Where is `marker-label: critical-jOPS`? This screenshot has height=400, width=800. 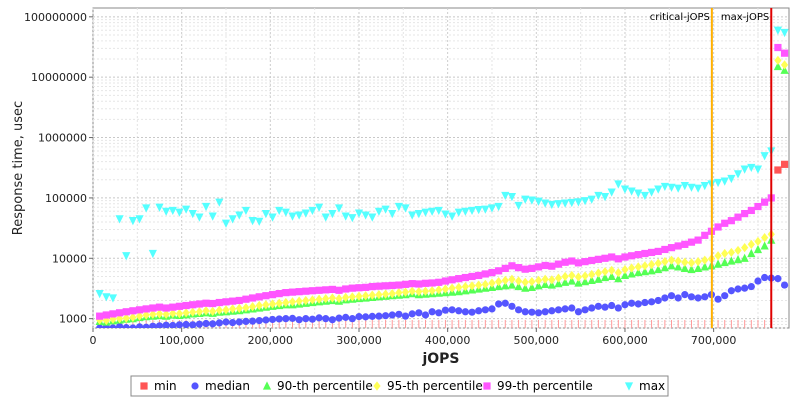
marker-label: critical-jOPS is located at coordinates (680, 17).